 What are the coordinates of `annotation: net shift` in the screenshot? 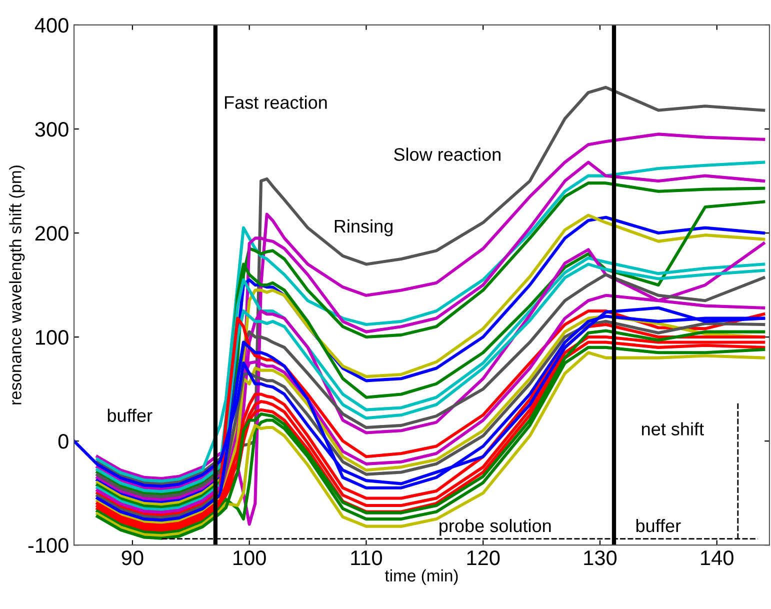 It's located at (673, 429).